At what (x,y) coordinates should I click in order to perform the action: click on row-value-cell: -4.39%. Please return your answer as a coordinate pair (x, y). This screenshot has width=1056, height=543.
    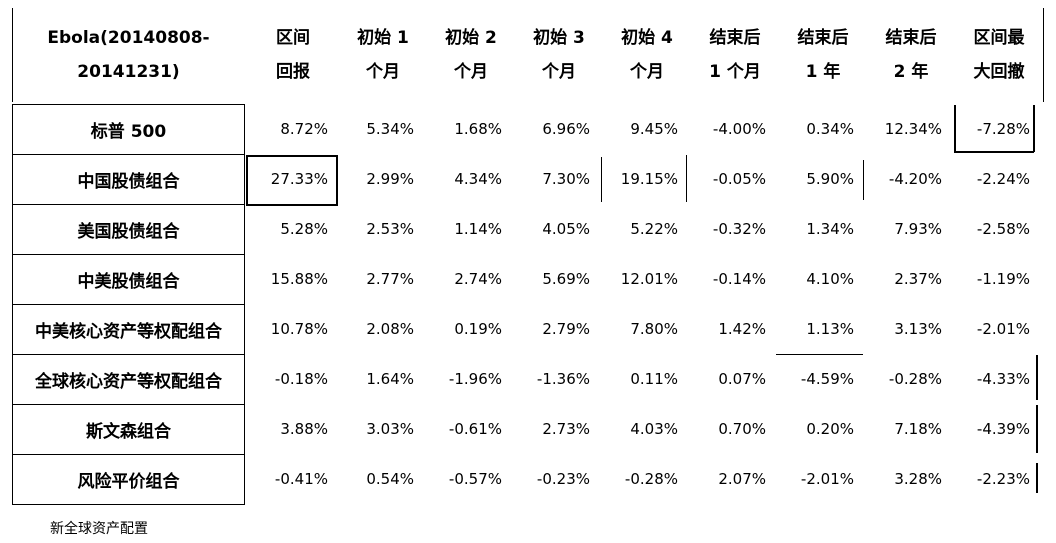
    Looking at the image, I should click on (1003, 429).